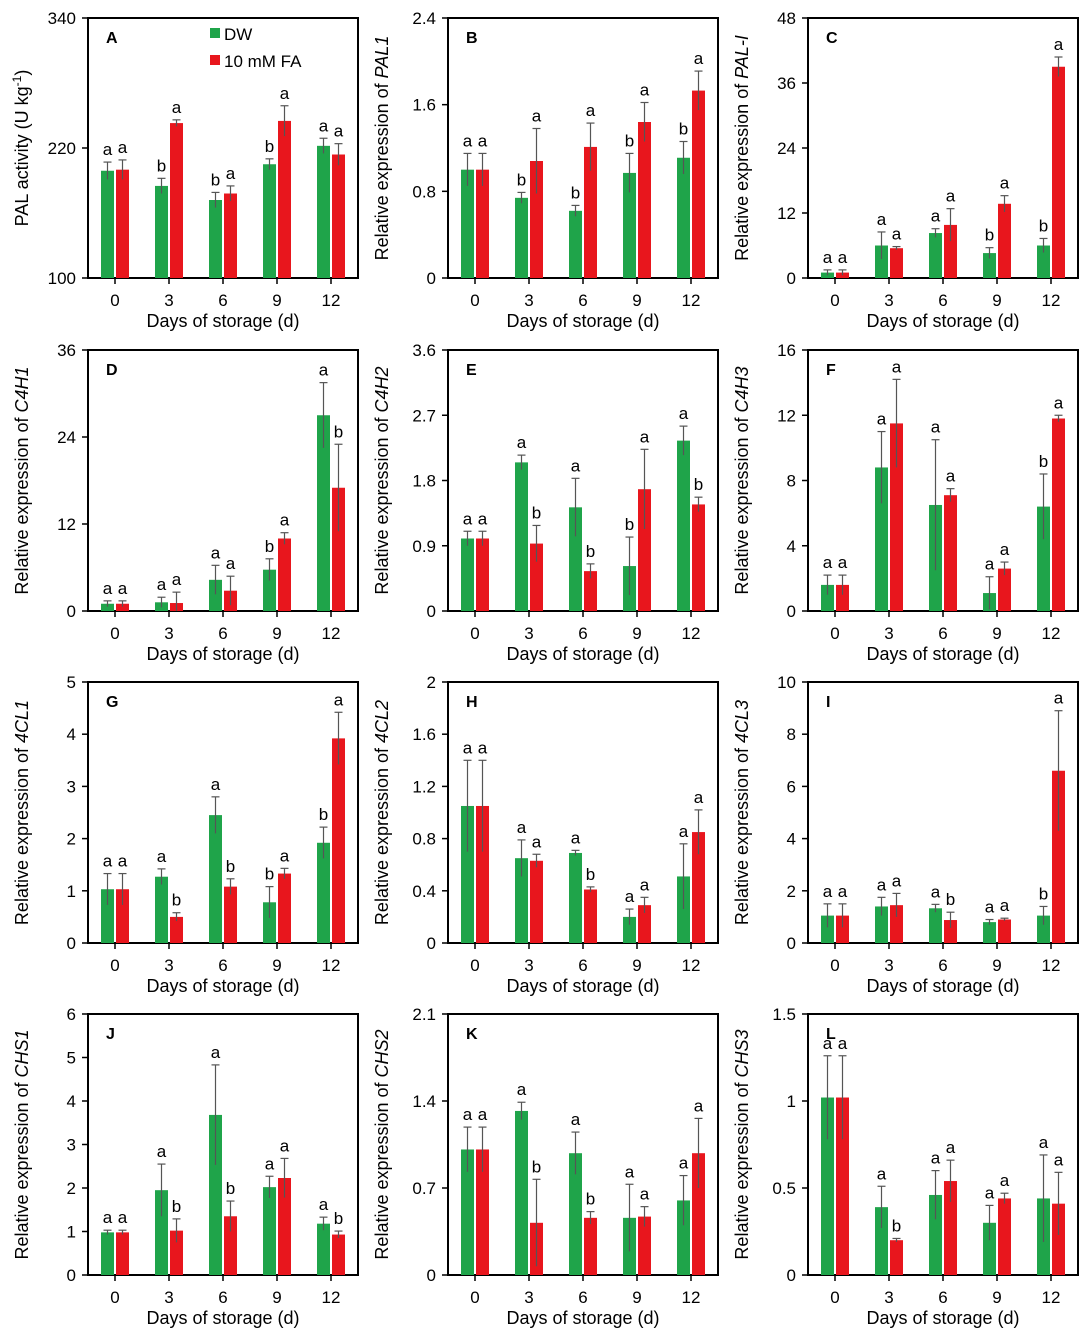 This screenshot has height=1336, width=1084. I want to click on y-axis-label: Relative expression of CHS3, so click(742, 1144).